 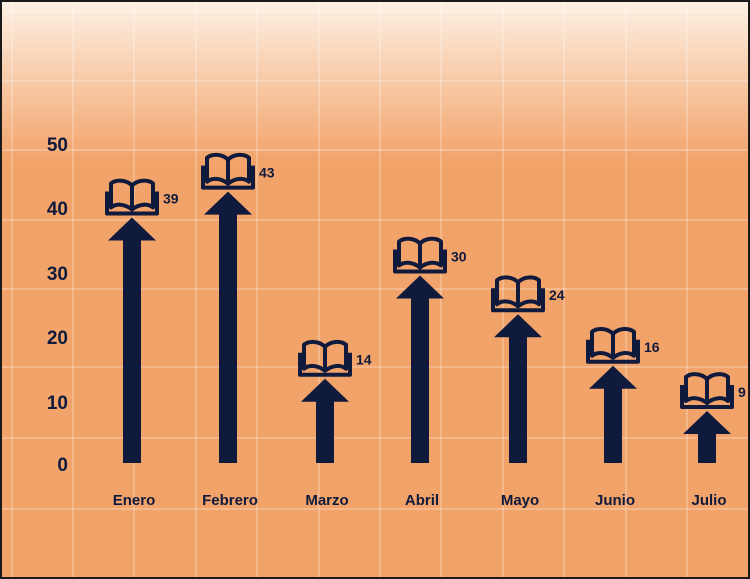 I want to click on x-tick-label: Enero, so click(x=134, y=500).